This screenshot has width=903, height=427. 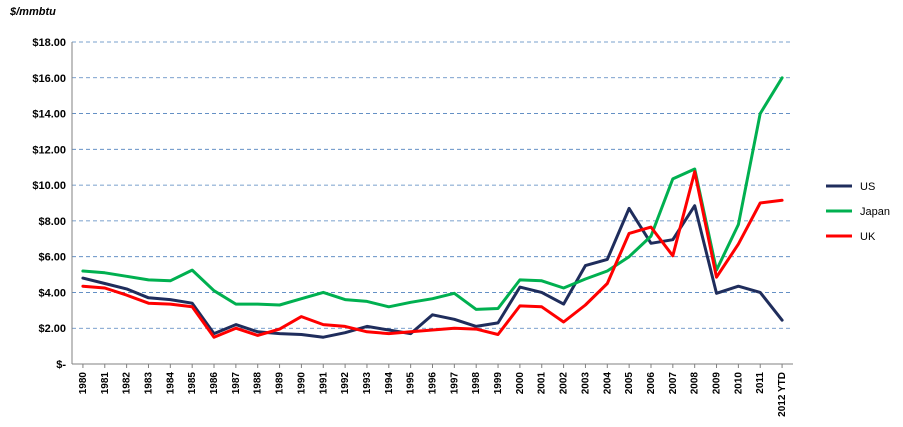 What do you see at coordinates (738, 383) in the screenshot?
I see `x-tick-label: 2010` at bounding box center [738, 383].